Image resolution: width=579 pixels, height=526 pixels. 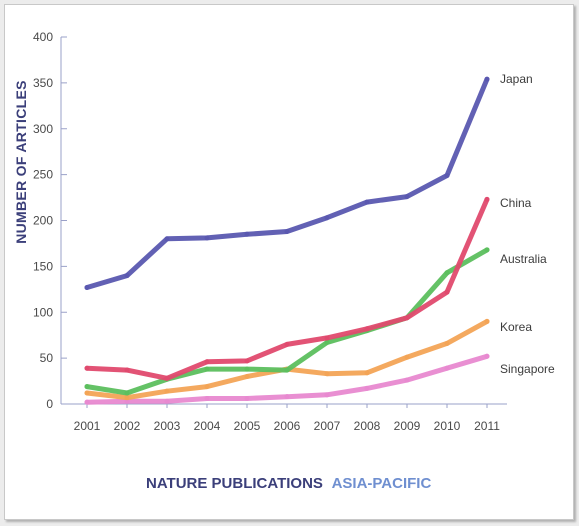 I want to click on x-tick-label: 2007, so click(x=327, y=426).